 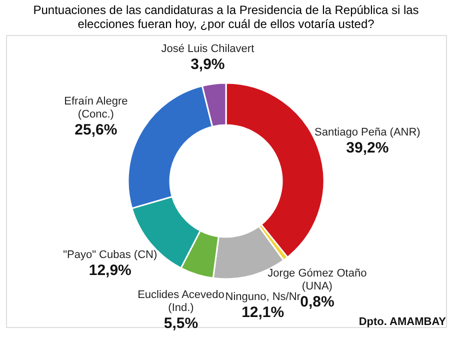 I want to click on data-label: 25,6%, so click(x=96, y=130).